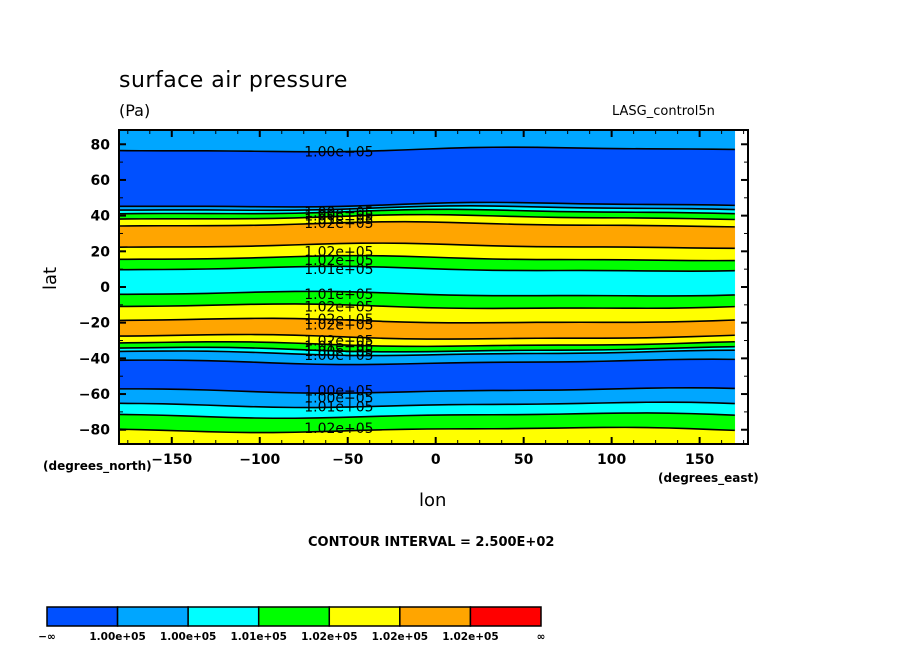  What do you see at coordinates (101, 217) in the screenshot?
I see `y-tick-label: 40` at bounding box center [101, 217].